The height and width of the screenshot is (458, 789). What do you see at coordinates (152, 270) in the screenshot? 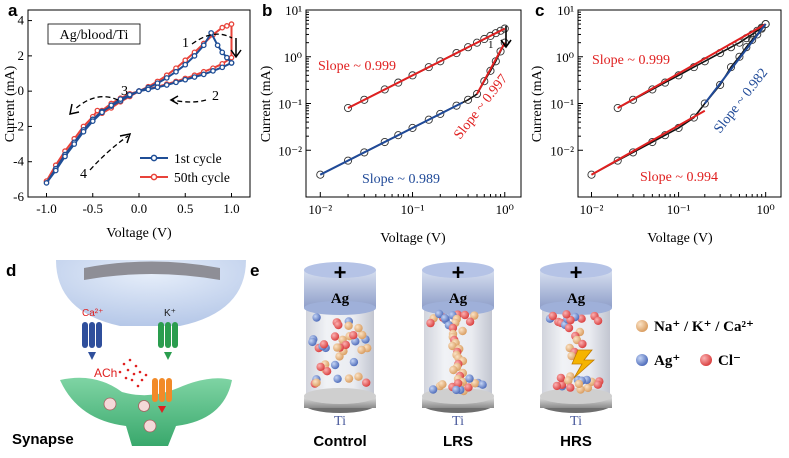
I see `synaptic-vesicle-band` at bounding box center [152, 270].